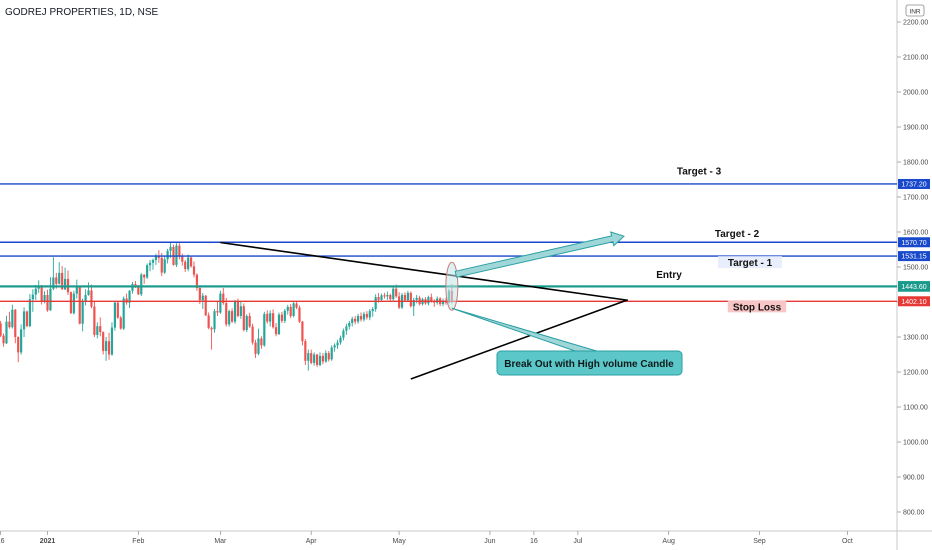  I want to click on price-label-box, so click(914, 256).